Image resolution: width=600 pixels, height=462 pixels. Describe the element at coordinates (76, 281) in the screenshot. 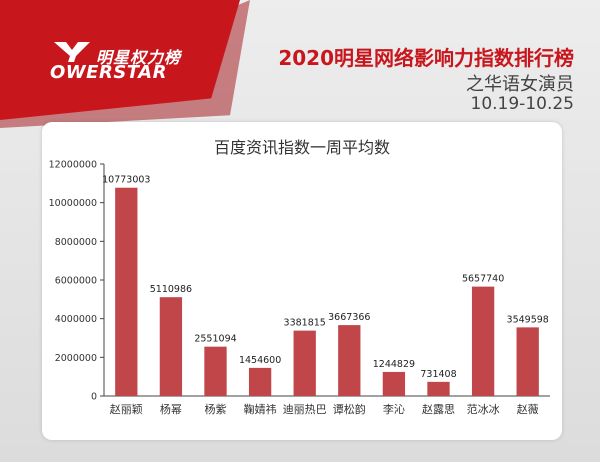

I see `y-tick-label: 6000000` at that location.